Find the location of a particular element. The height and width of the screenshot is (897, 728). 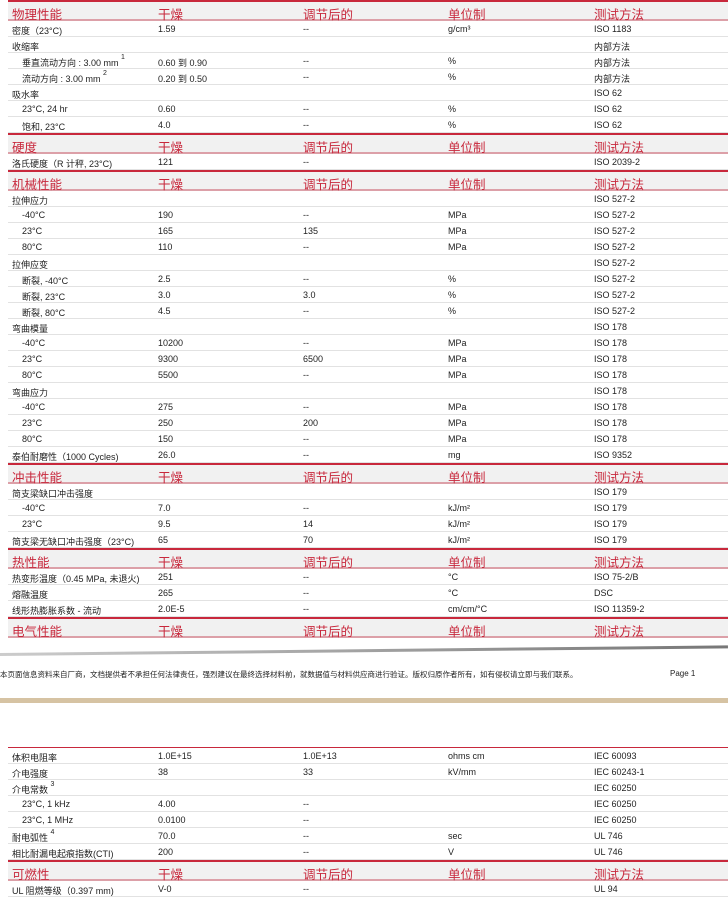

unit: °C is located at coordinates (453, 577).